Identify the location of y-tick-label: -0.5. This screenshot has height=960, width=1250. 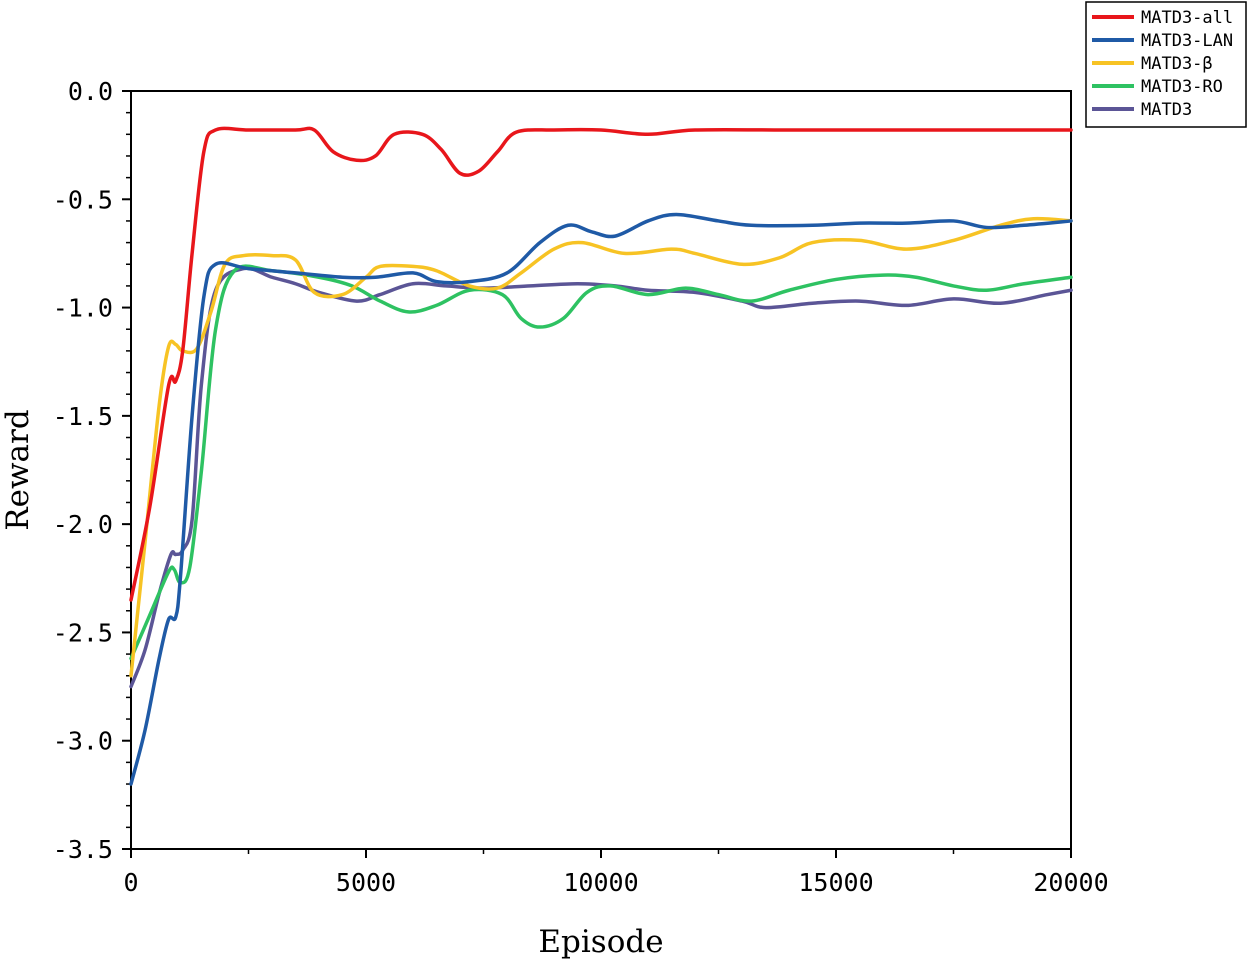
(83, 199).